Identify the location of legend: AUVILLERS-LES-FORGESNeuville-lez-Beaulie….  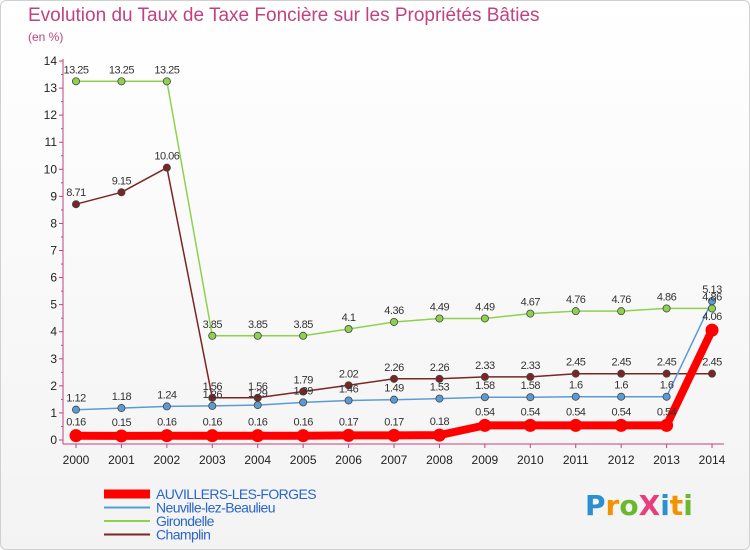
(210, 514).